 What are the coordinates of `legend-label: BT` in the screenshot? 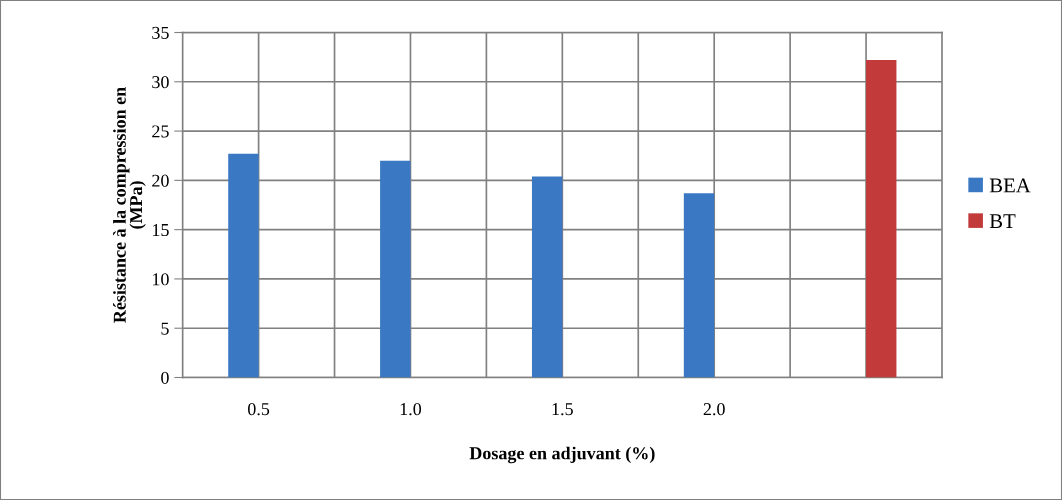 It's located at (1002, 221).